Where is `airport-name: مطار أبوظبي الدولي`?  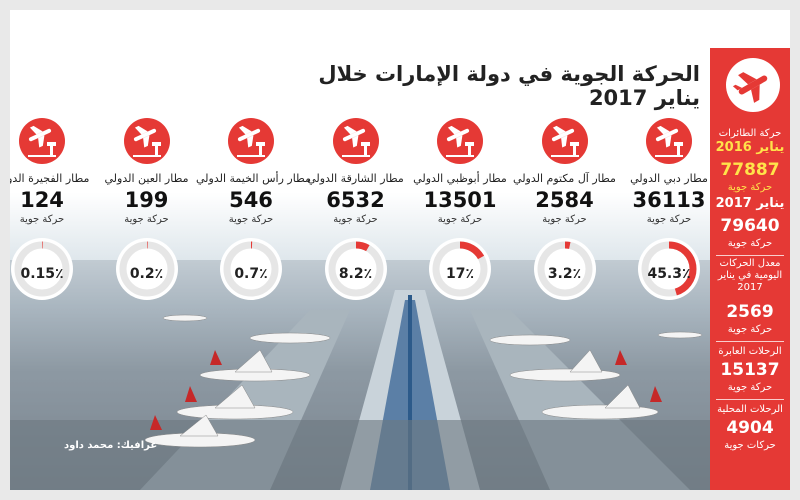
airport-name: مطار أبوظبي الدولي is located at coordinates (460, 178).